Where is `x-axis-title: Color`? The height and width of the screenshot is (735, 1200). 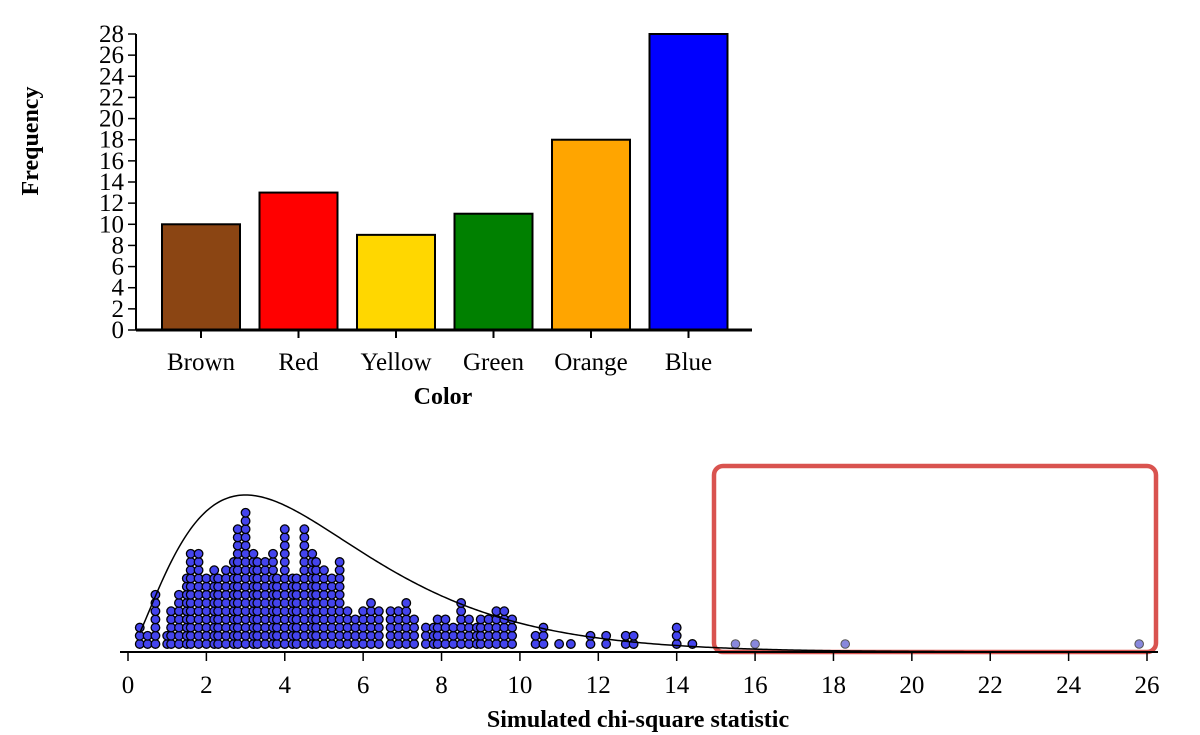 x-axis-title: Color is located at coordinates (443, 397).